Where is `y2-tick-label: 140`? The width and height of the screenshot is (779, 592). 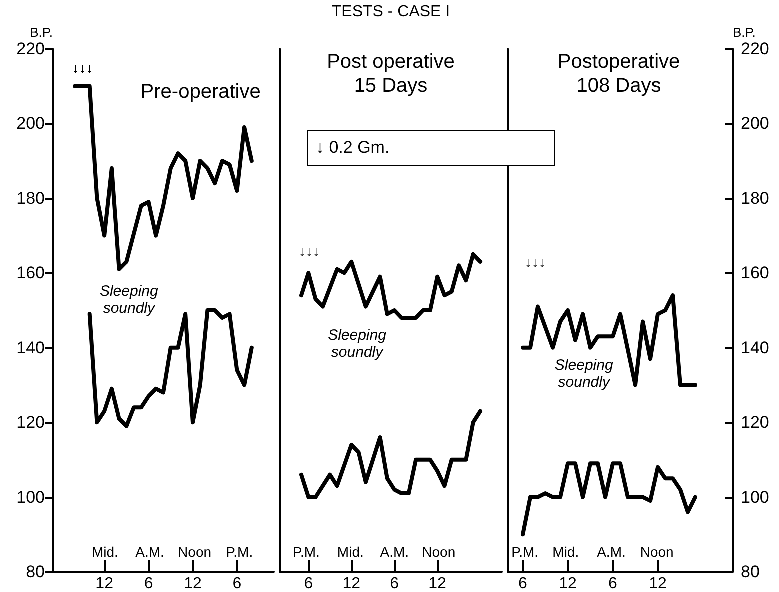 y2-tick-label: 140 is located at coordinates (755, 348).